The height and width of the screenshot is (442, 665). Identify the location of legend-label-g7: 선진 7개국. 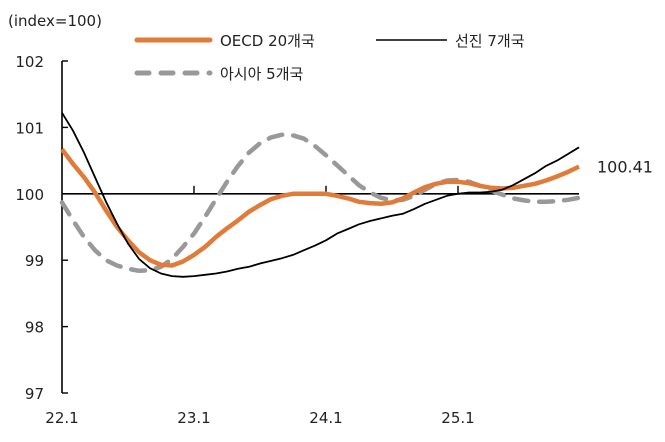
(490, 41).